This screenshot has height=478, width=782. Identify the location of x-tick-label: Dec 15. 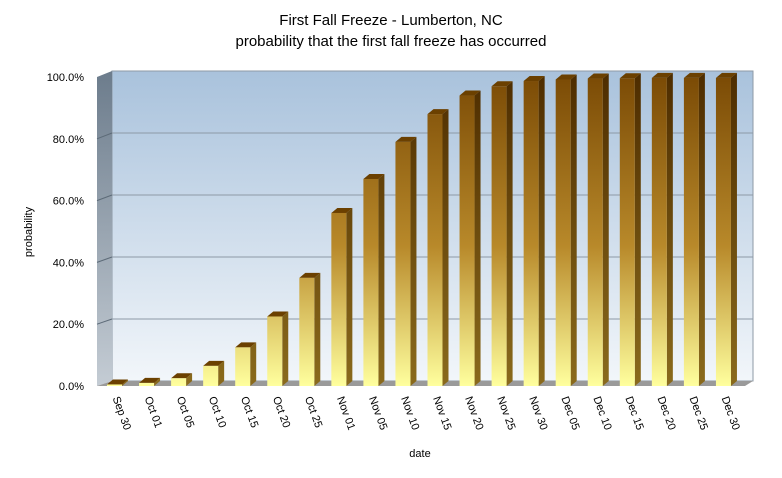
(633, 413).